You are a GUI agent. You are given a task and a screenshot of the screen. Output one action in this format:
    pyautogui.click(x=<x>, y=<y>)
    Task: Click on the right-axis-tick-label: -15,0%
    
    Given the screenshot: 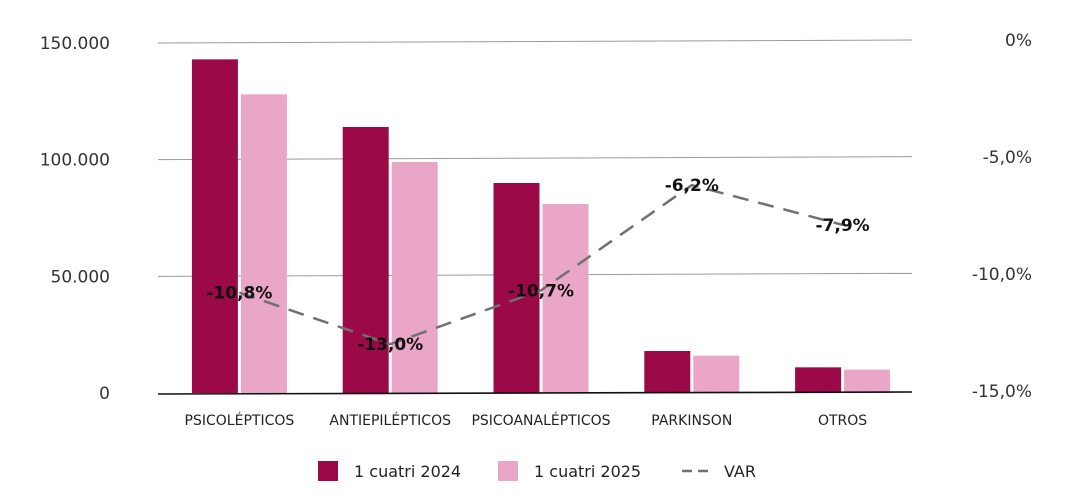 What is the action you would take?
    pyautogui.click(x=1002, y=392)
    